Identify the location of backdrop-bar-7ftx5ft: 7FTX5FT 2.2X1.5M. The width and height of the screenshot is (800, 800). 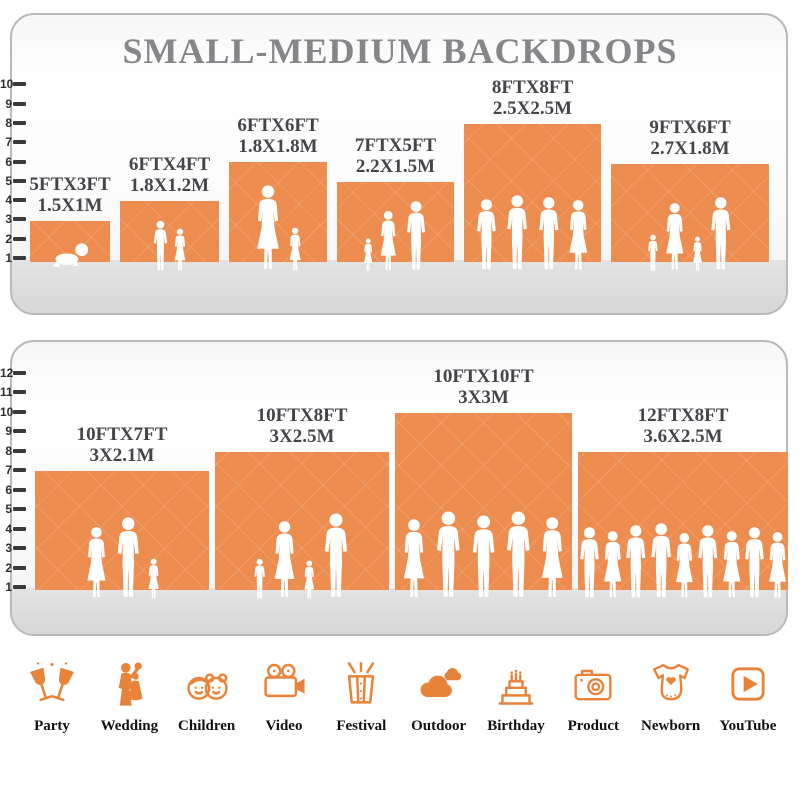
(395, 198).